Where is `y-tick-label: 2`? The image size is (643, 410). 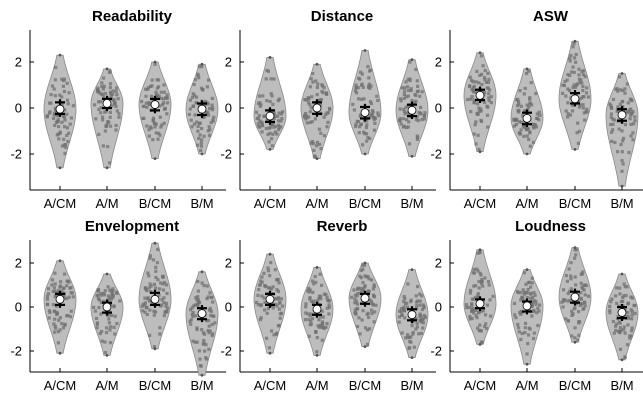 y-tick-label: 2 is located at coordinates (18, 62).